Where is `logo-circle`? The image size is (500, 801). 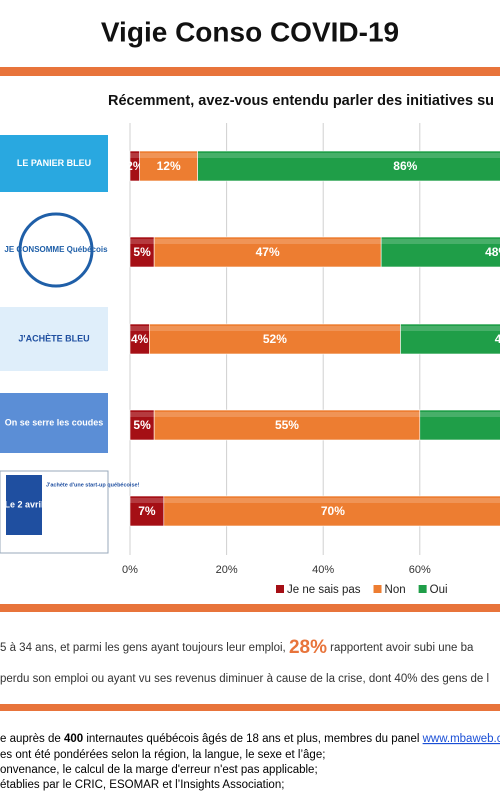 logo-circle is located at coordinates (56, 250).